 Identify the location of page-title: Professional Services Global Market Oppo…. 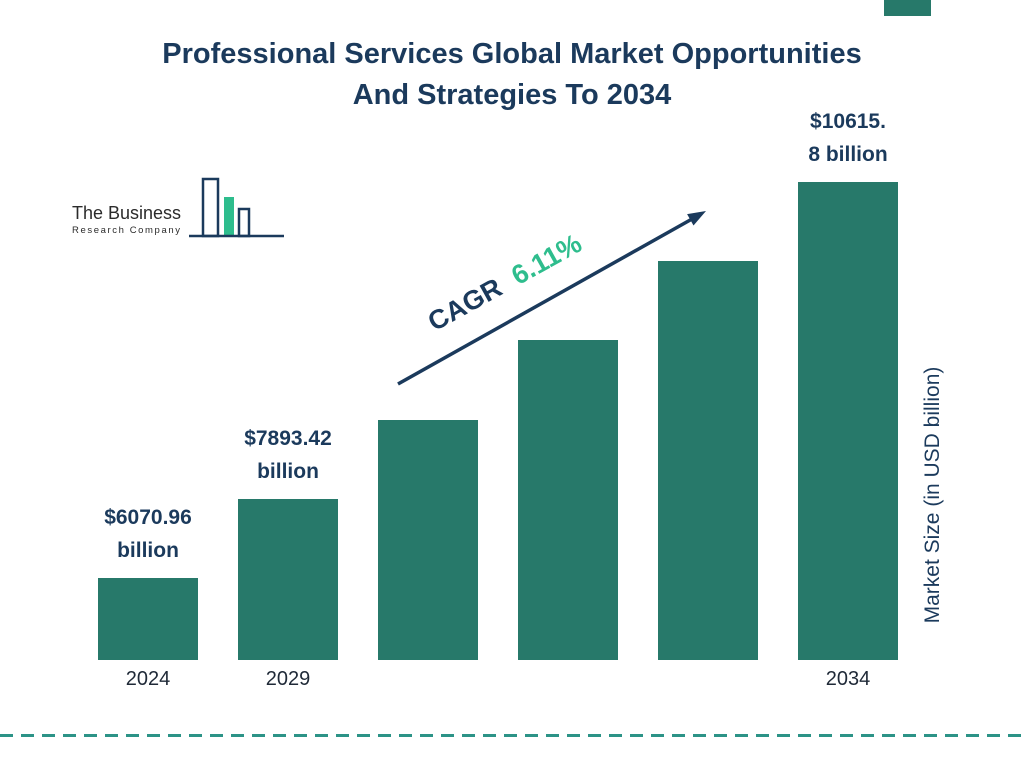
(512, 74).